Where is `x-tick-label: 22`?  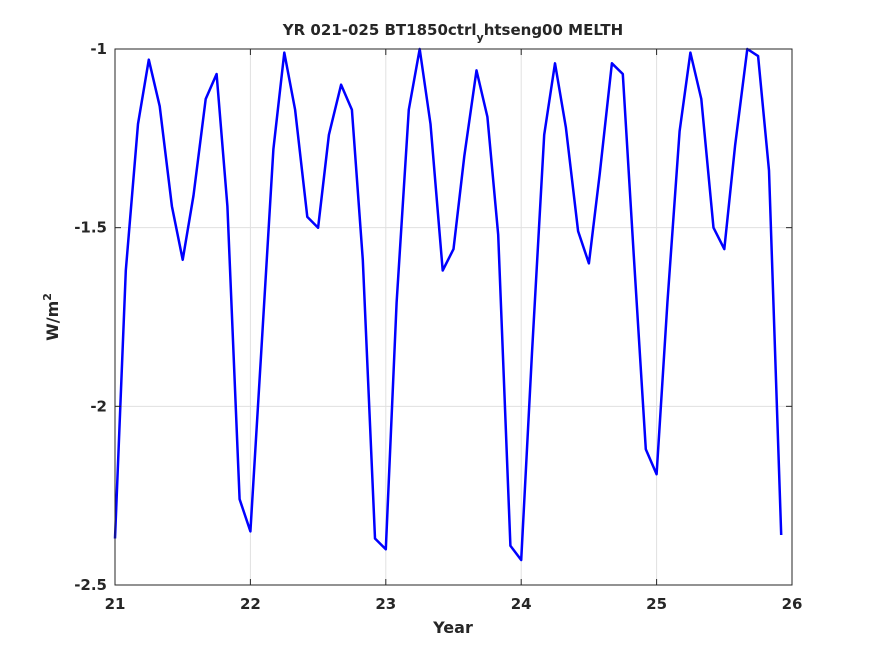 x-tick-label: 22 is located at coordinates (250, 604).